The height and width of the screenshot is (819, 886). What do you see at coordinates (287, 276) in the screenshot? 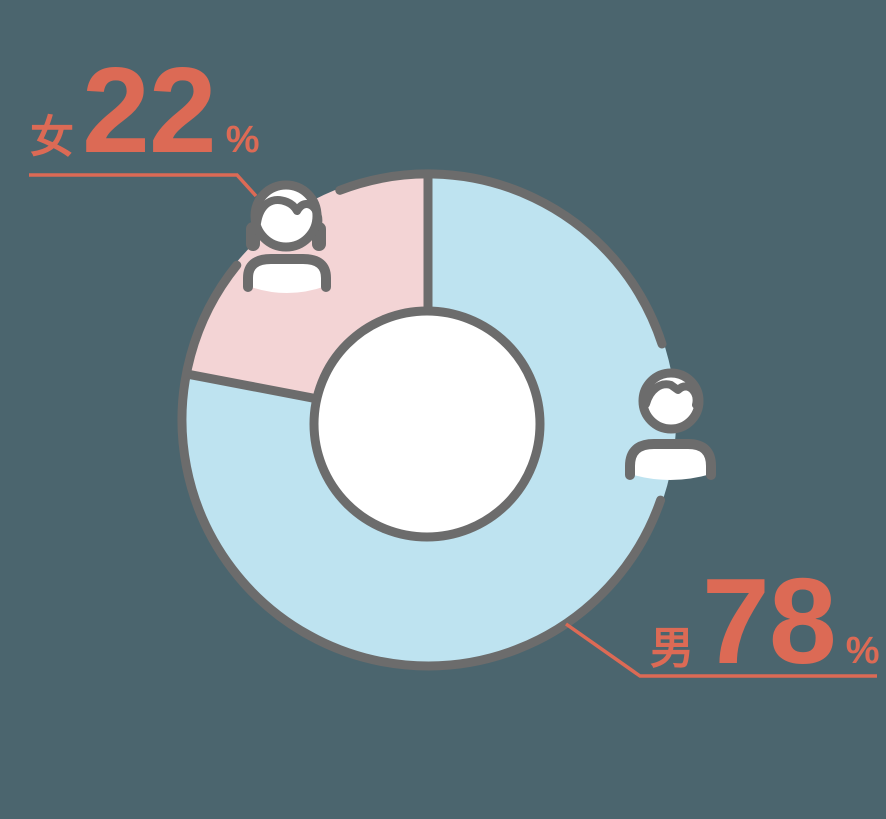
I see `female-torso-fill` at bounding box center [287, 276].